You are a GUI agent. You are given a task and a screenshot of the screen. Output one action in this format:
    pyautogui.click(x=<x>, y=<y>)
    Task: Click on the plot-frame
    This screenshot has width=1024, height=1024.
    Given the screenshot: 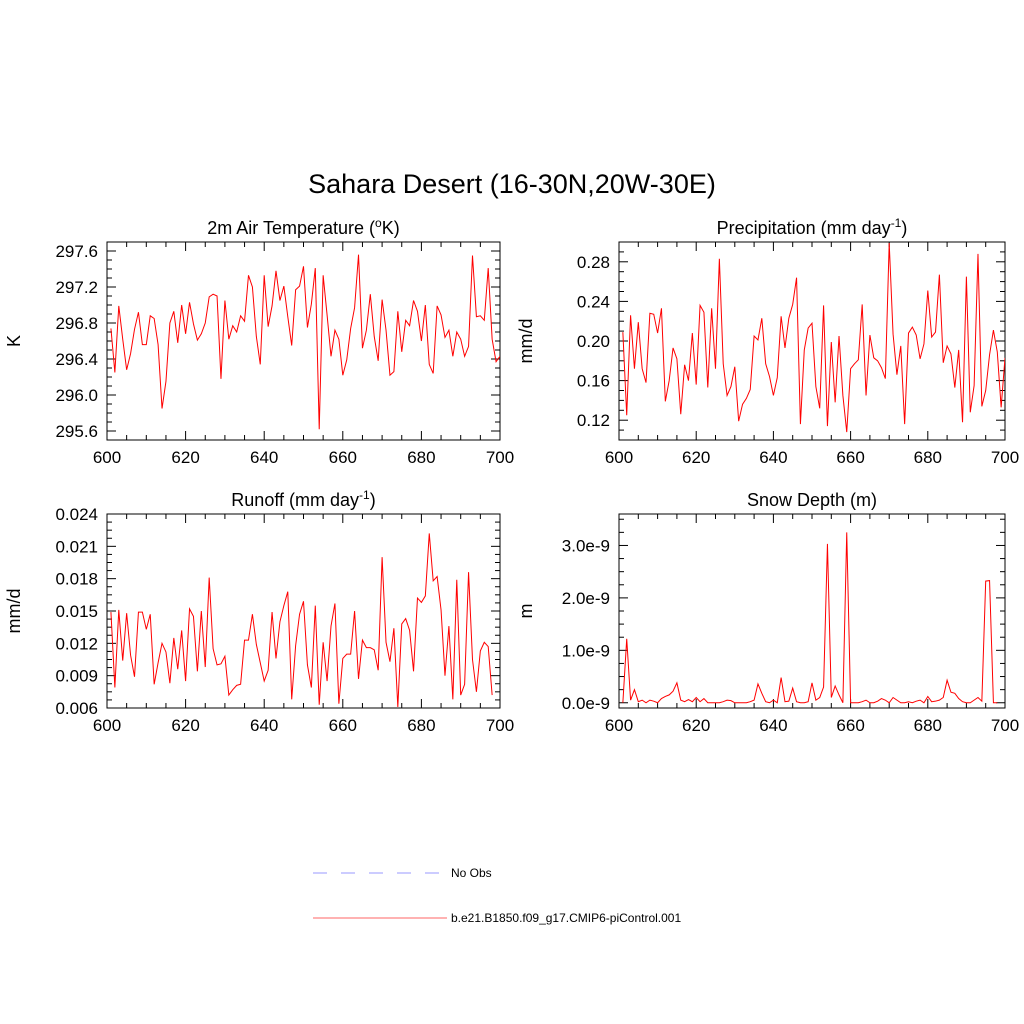 What is the action you would take?
    pyautogui.click(x=812, y=341)
    